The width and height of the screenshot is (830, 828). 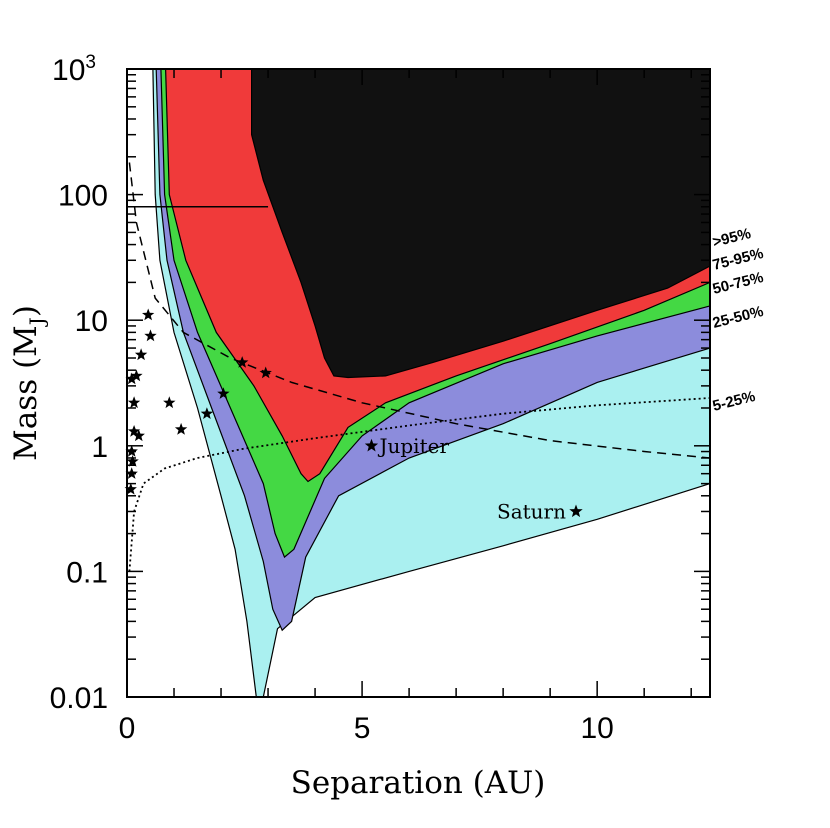 I want to click on planet-jupiter-label: Jupiter, so click(x=413, y=446).